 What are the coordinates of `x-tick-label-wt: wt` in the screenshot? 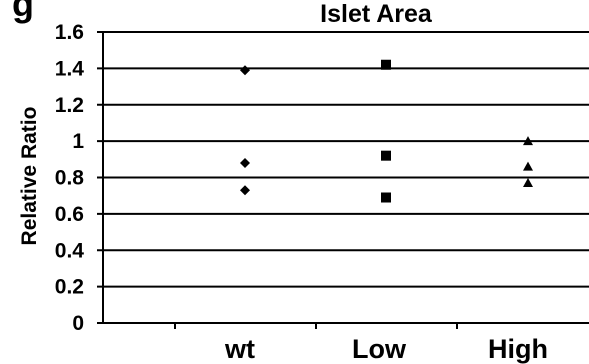 It's located at (239, 349).